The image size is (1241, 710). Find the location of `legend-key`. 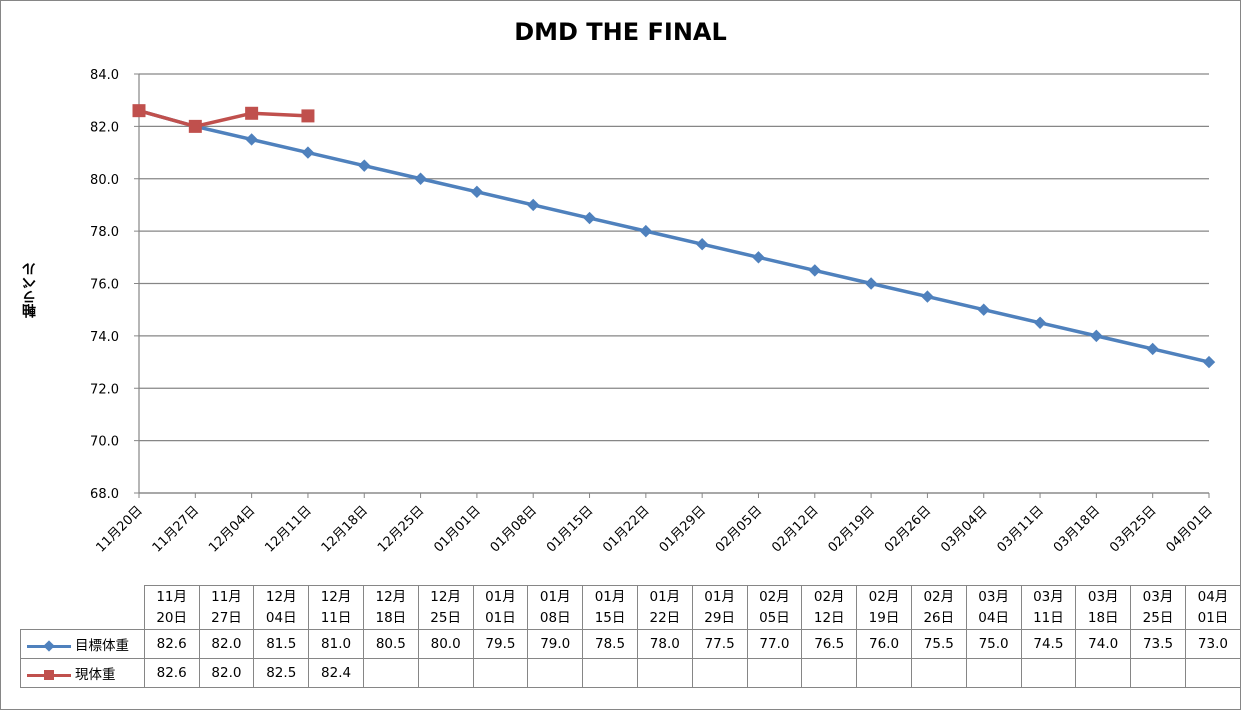

legend-key is located at coordinates (49, 675).